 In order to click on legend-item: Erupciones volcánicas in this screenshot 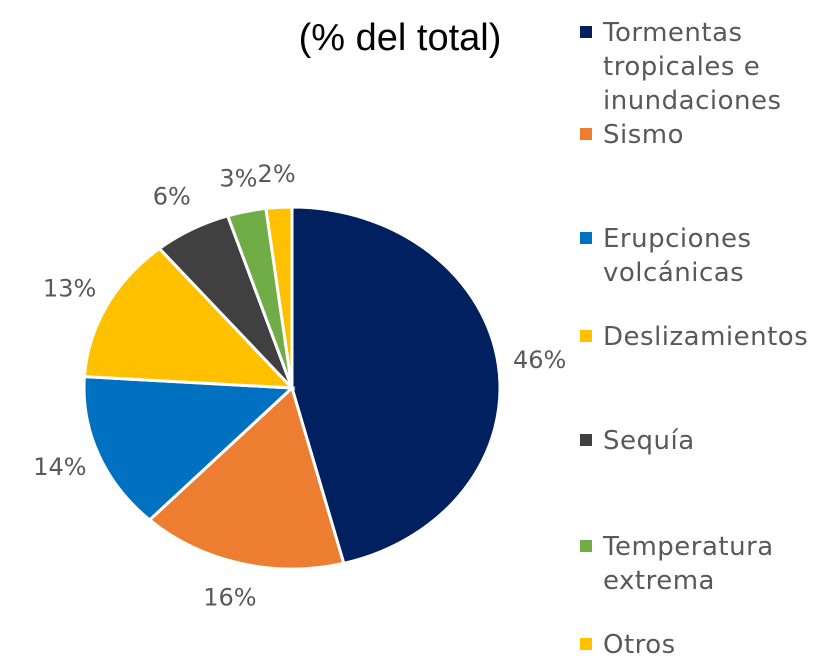, I will do `click(702, 256)`.